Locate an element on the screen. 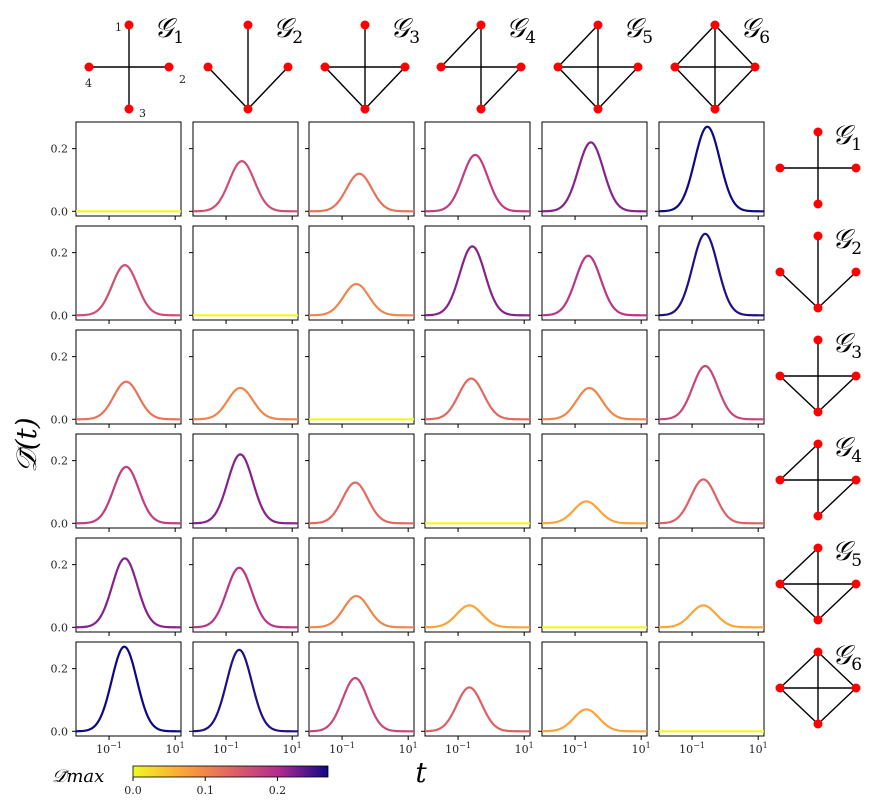  panel-r2-c5 is located at coordinates (593, 274).